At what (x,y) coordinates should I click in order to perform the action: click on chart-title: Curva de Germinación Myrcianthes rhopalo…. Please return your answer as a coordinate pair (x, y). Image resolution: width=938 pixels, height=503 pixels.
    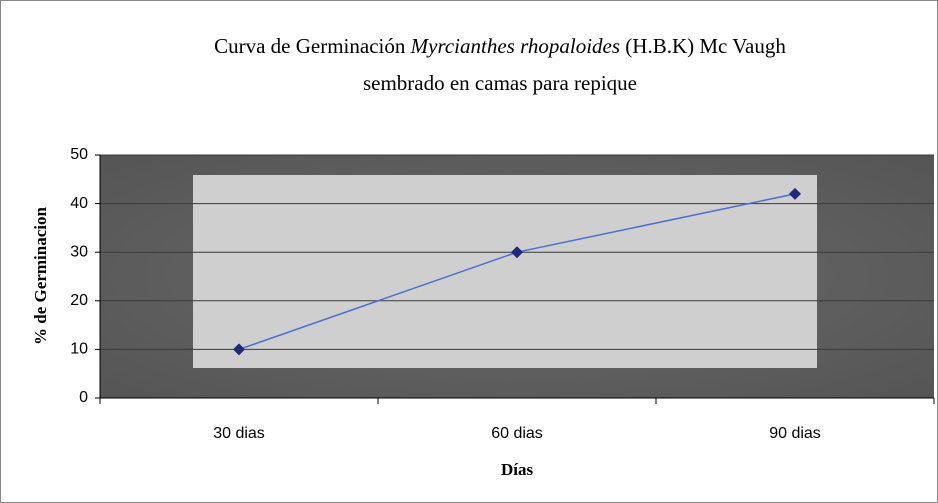
    Looking at the image, I should click on (500, 46).